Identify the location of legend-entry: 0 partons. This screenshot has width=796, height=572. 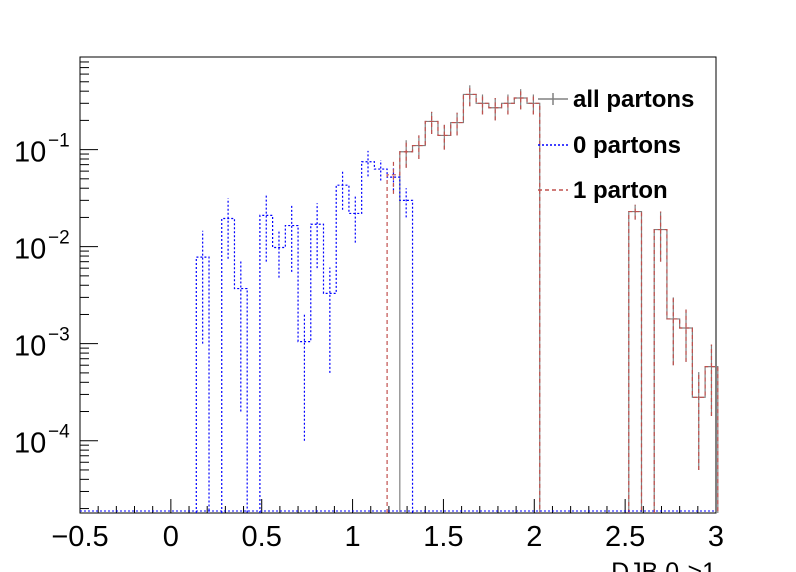
(609, 145).